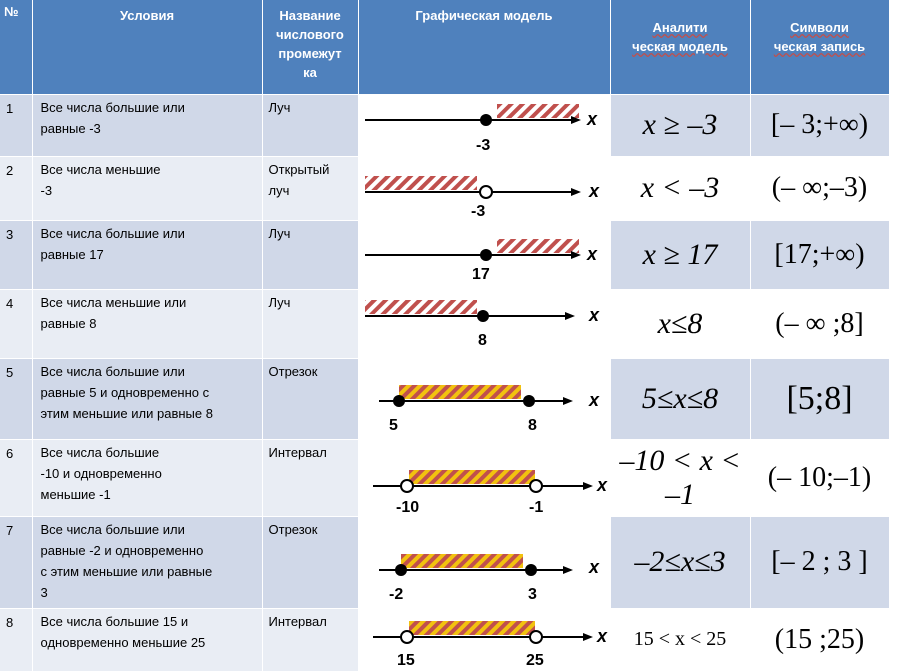 The image size is (897, 672). I want to click on number-line-ray-left: -3 x, so click(482, 197).